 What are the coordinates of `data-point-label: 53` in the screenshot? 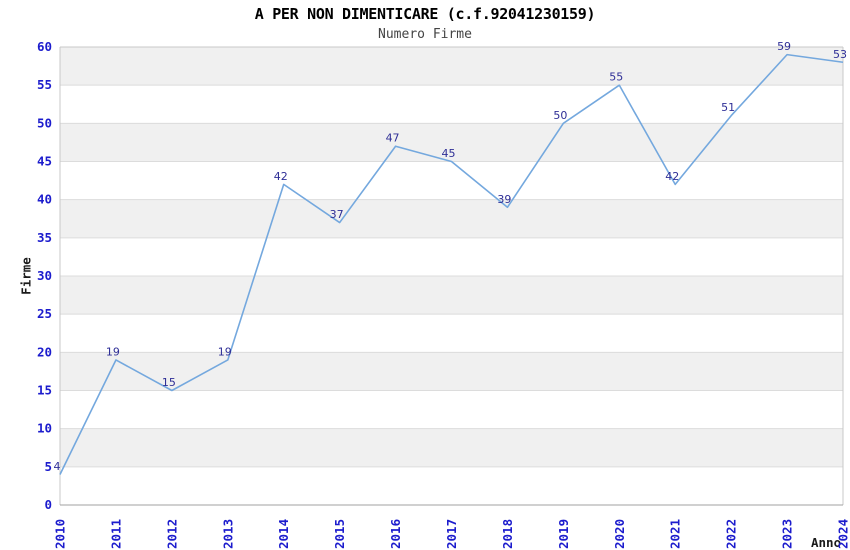 It's located at (840, 54).